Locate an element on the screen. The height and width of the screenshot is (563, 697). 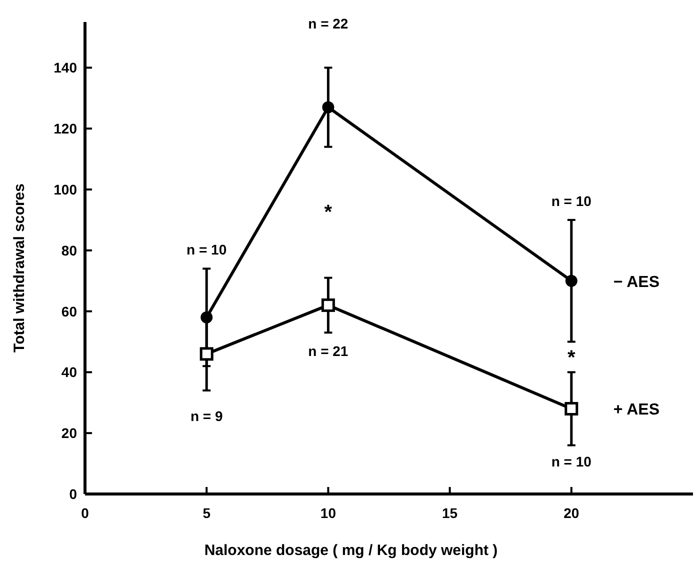
x-tick-label: 20 is located at coordinates (572, 513).